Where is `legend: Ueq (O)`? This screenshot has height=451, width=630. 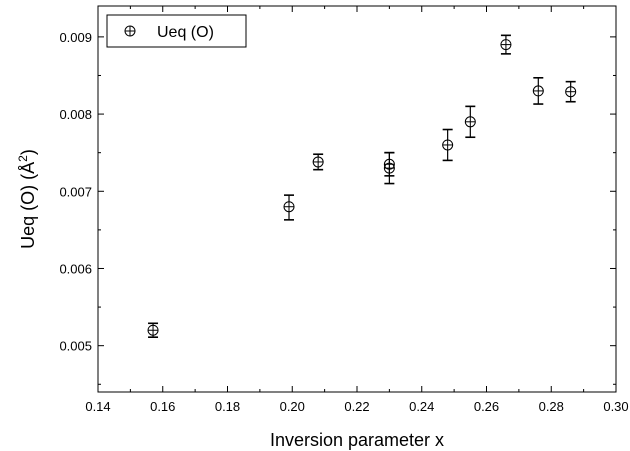
legend: Ueq (O) is located at coordinates (176, 31).